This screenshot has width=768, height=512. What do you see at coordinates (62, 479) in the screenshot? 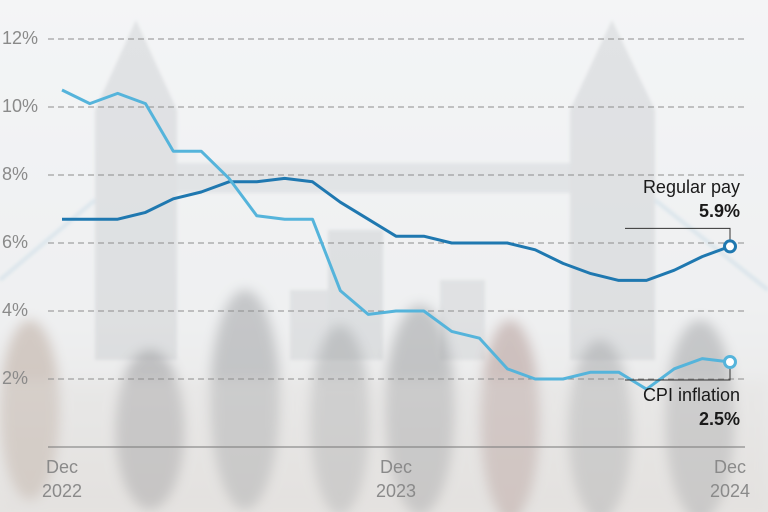
I see `x-tick-label: Dec 2022` at bounding box center [62, 479].